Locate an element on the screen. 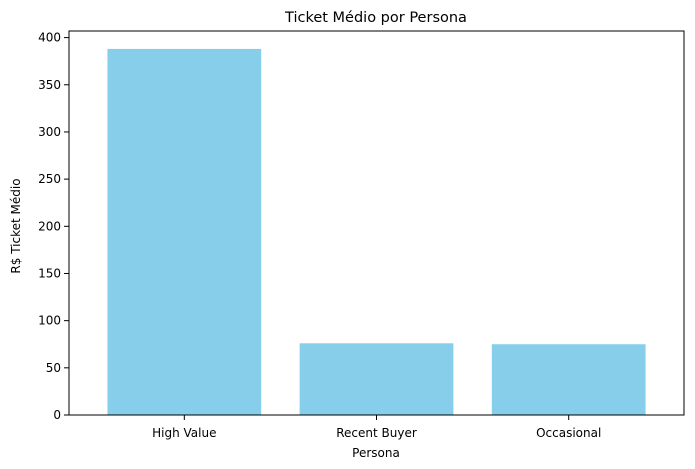 This screenshot has height=469, width=695. x-tick-label: High Value is located at coordinates (184, 433).